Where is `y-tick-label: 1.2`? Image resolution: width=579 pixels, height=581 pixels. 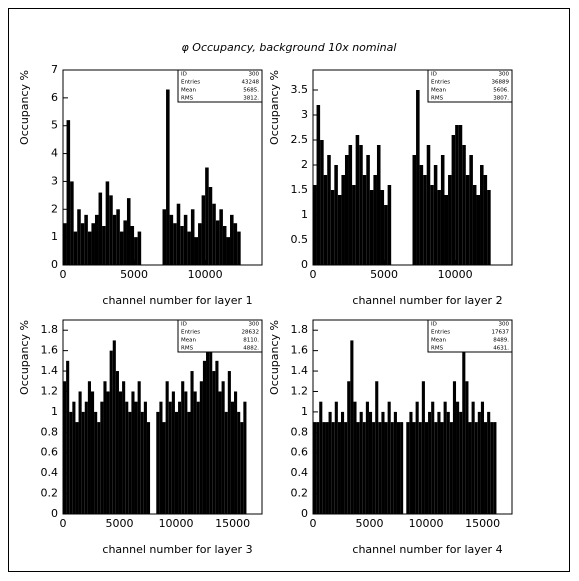
y-tick-label: 1.2 is located at coordinates (50, 390).